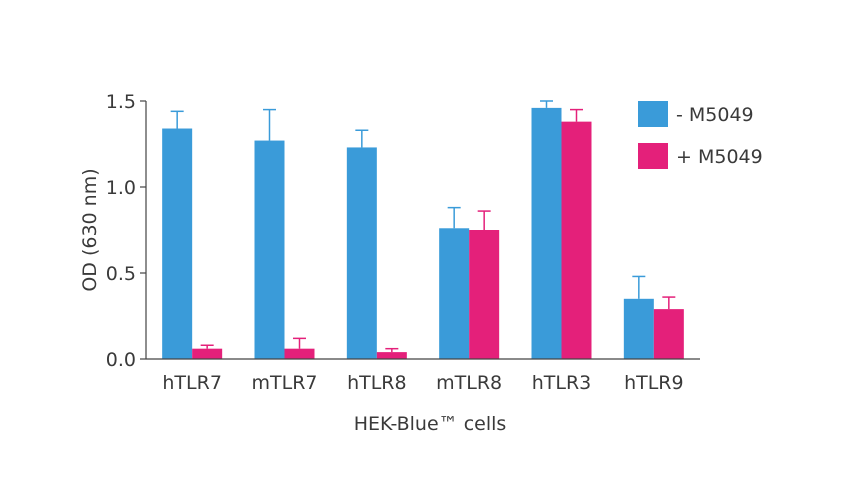 The height and width of the screenshot is (500, 860). What do you see at coordinates (654, 383) in the screenshot?
I see `x-tick-label: hTLR9` at bounding box center [654, 383].